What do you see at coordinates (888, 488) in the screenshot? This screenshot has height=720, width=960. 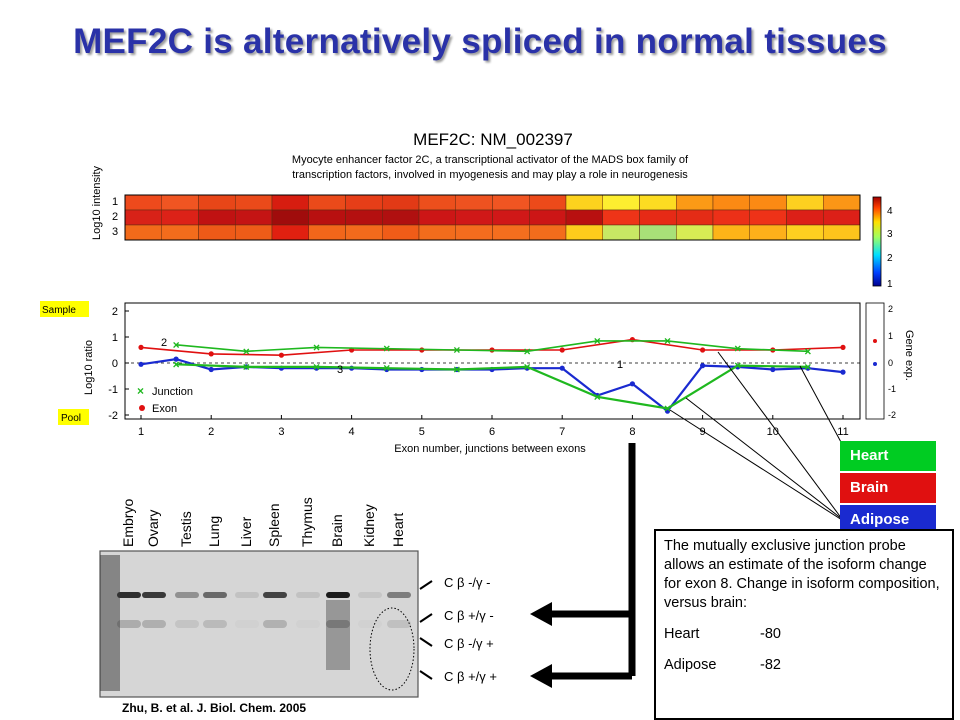 I see `callout-brain: Brain` at bounding box center [888, 488].